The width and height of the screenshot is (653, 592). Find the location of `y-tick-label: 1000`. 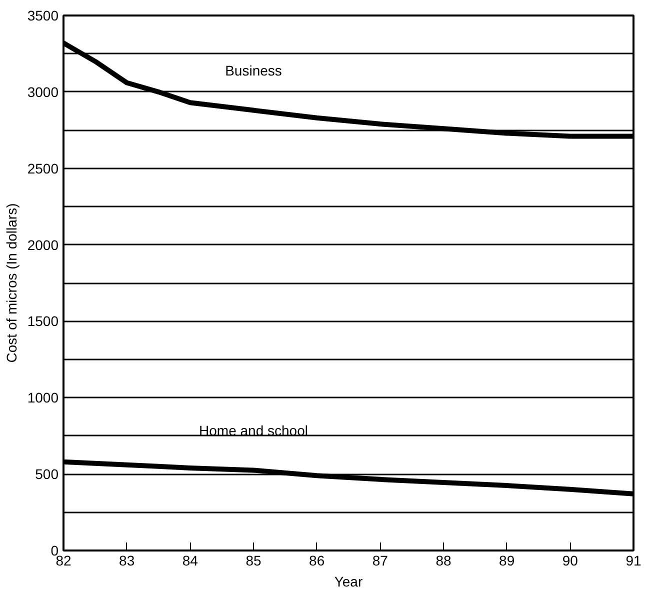

y-tick-label: 1000 is located at coordinates (43, 398).